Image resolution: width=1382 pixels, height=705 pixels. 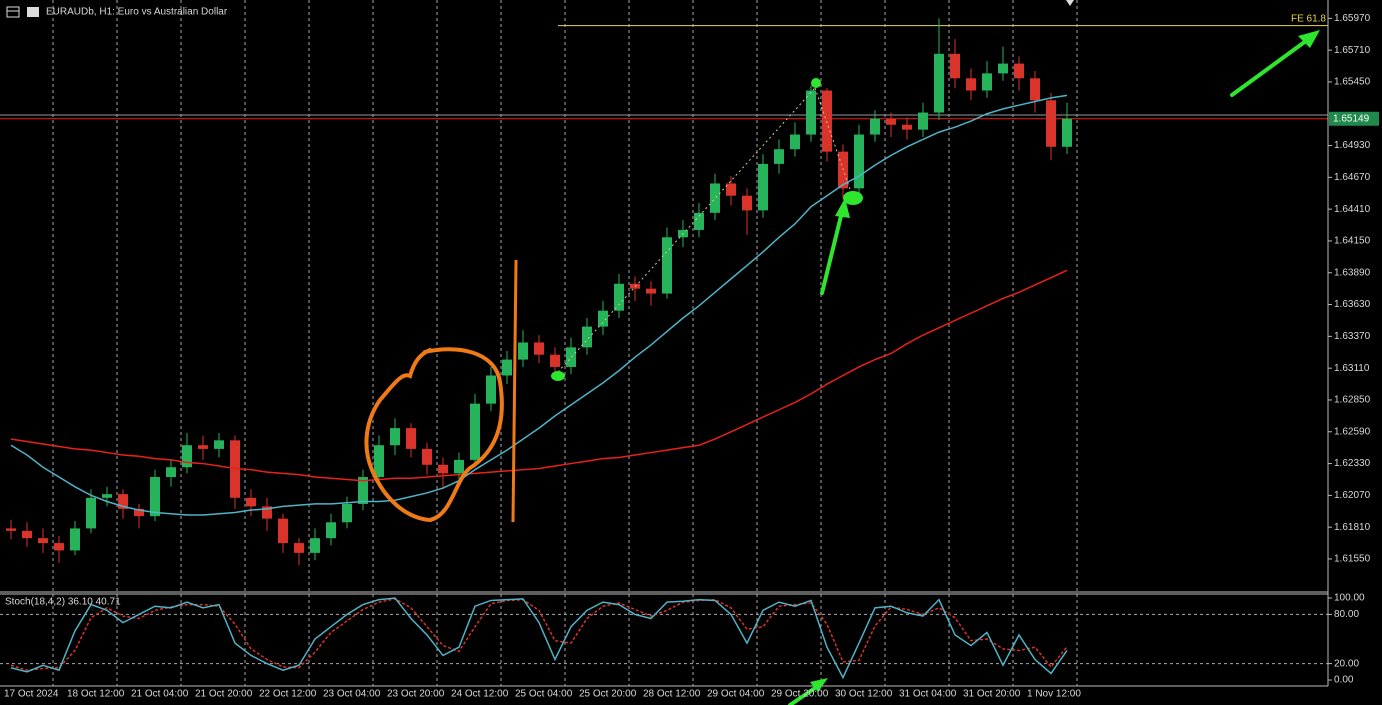 What do you see at coordinates (1349, 598) in the screenshot?
I see `y-tick-label: 100.00` at bounding box center [1349, 598].